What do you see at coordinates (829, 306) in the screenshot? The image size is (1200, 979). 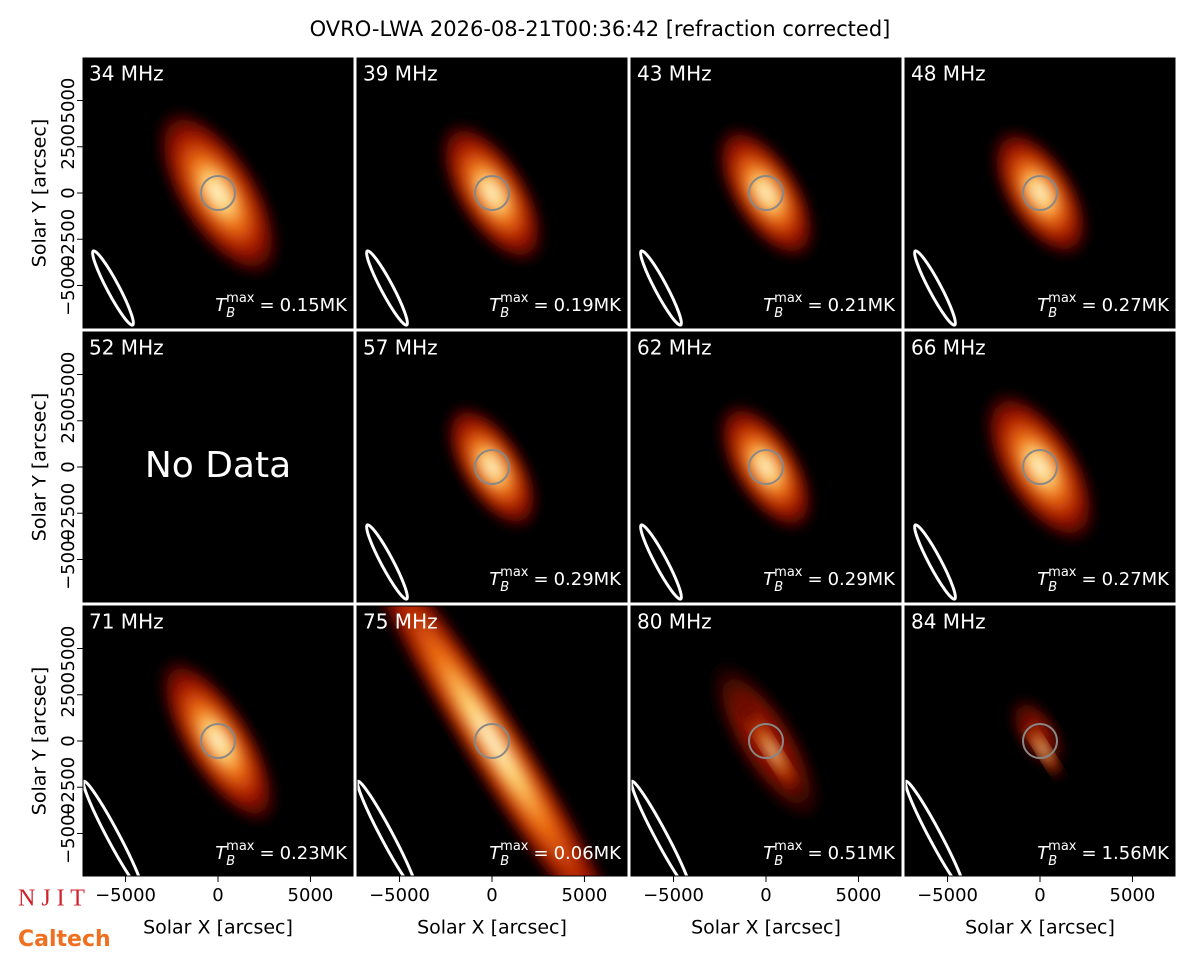 I see `tb-max-label: TBmax = 0.21MK` at bounding box center [829, 306].